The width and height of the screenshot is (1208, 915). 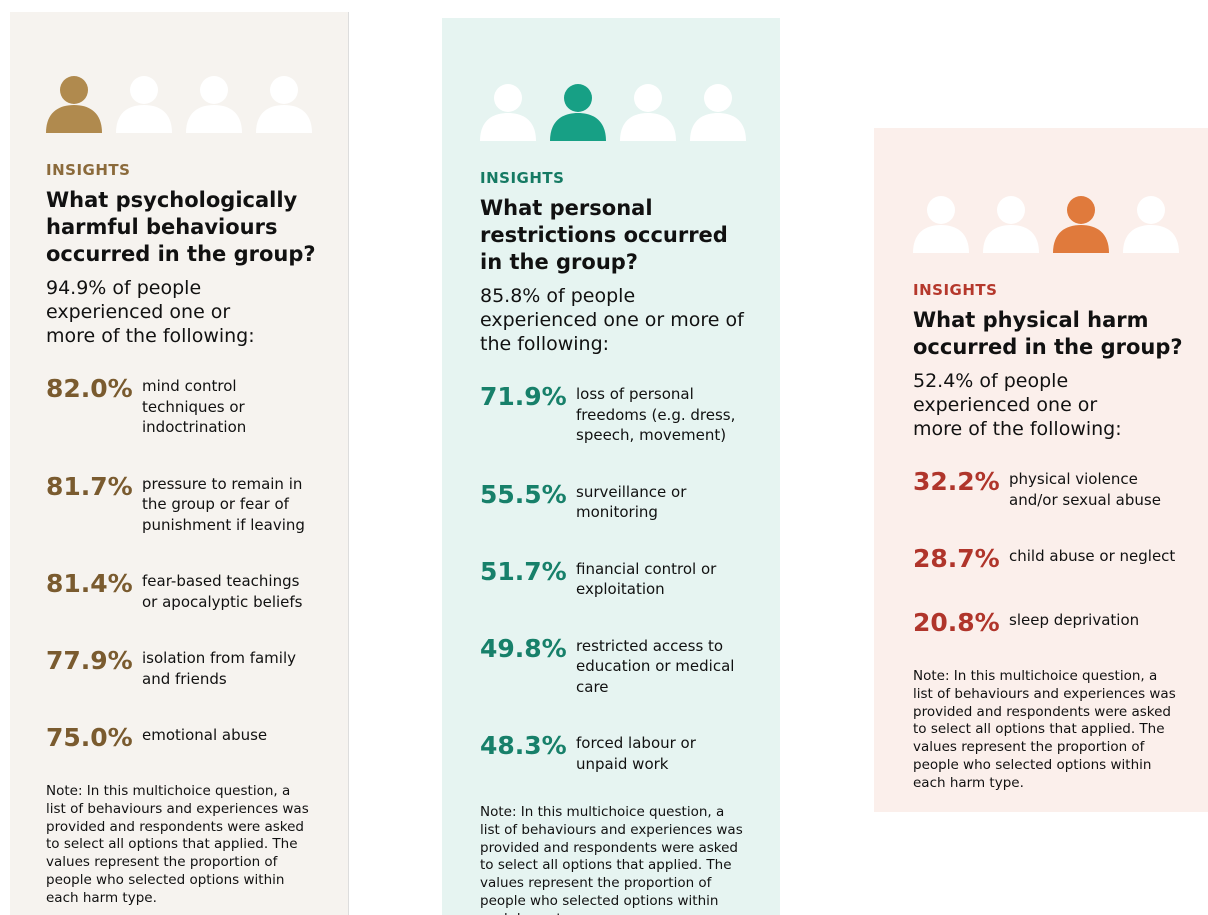 What do you see at coordinates (205, 735) in the screenshot?
I see `stat-text: emotional abuse` at bounding box center [205, 735].